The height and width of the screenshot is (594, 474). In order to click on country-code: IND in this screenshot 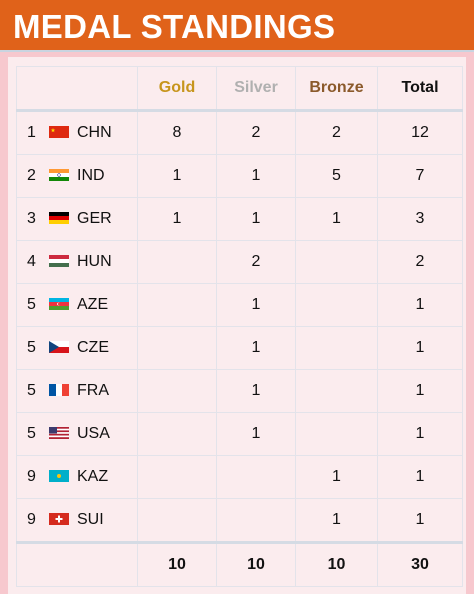, I will do `click(91, 175)`.